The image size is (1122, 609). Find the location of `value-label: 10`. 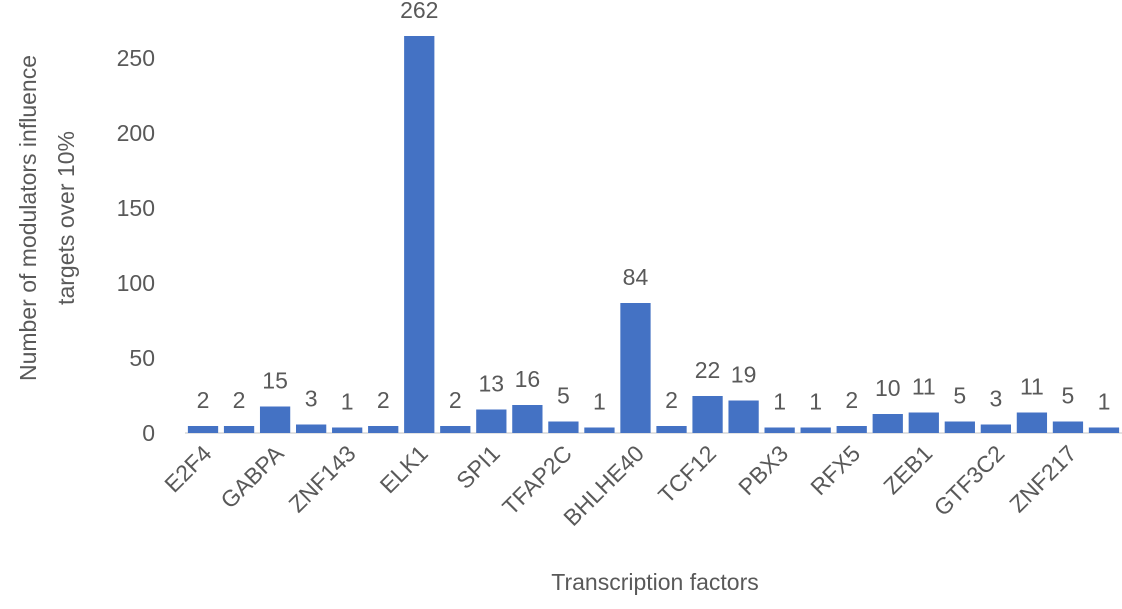

value-label: 10 is located at coordinates (888, 388).